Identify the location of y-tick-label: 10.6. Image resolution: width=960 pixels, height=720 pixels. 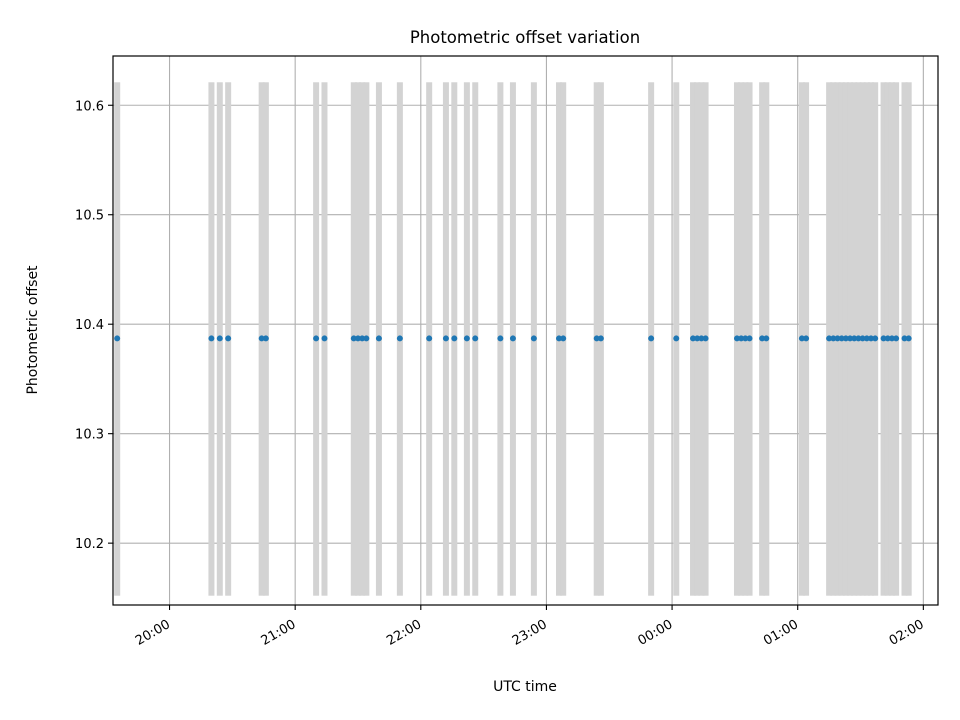
(89, 106).